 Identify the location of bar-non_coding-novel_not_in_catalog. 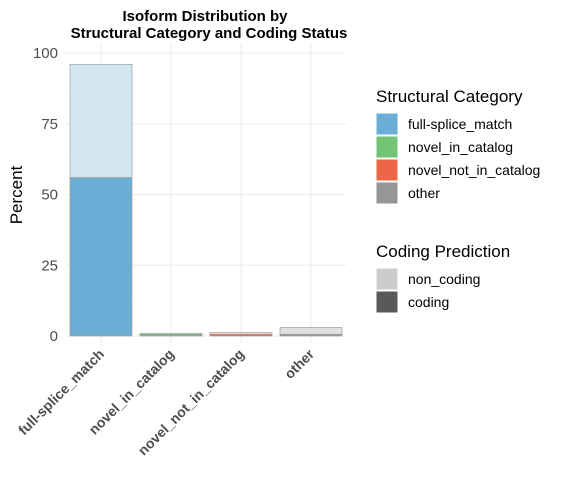
(241, 333).